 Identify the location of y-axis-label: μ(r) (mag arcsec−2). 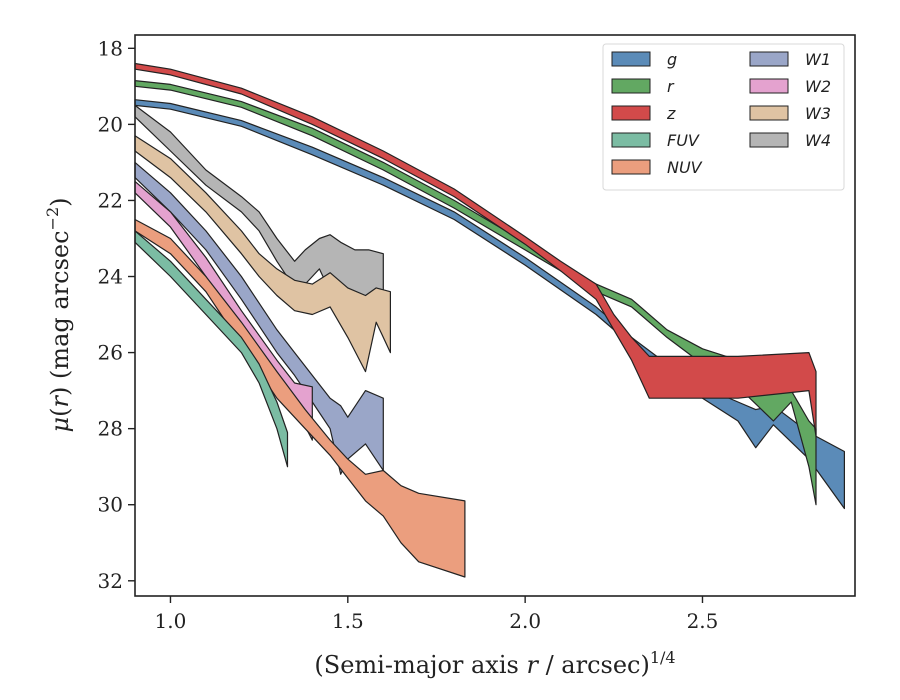
(58, 314).